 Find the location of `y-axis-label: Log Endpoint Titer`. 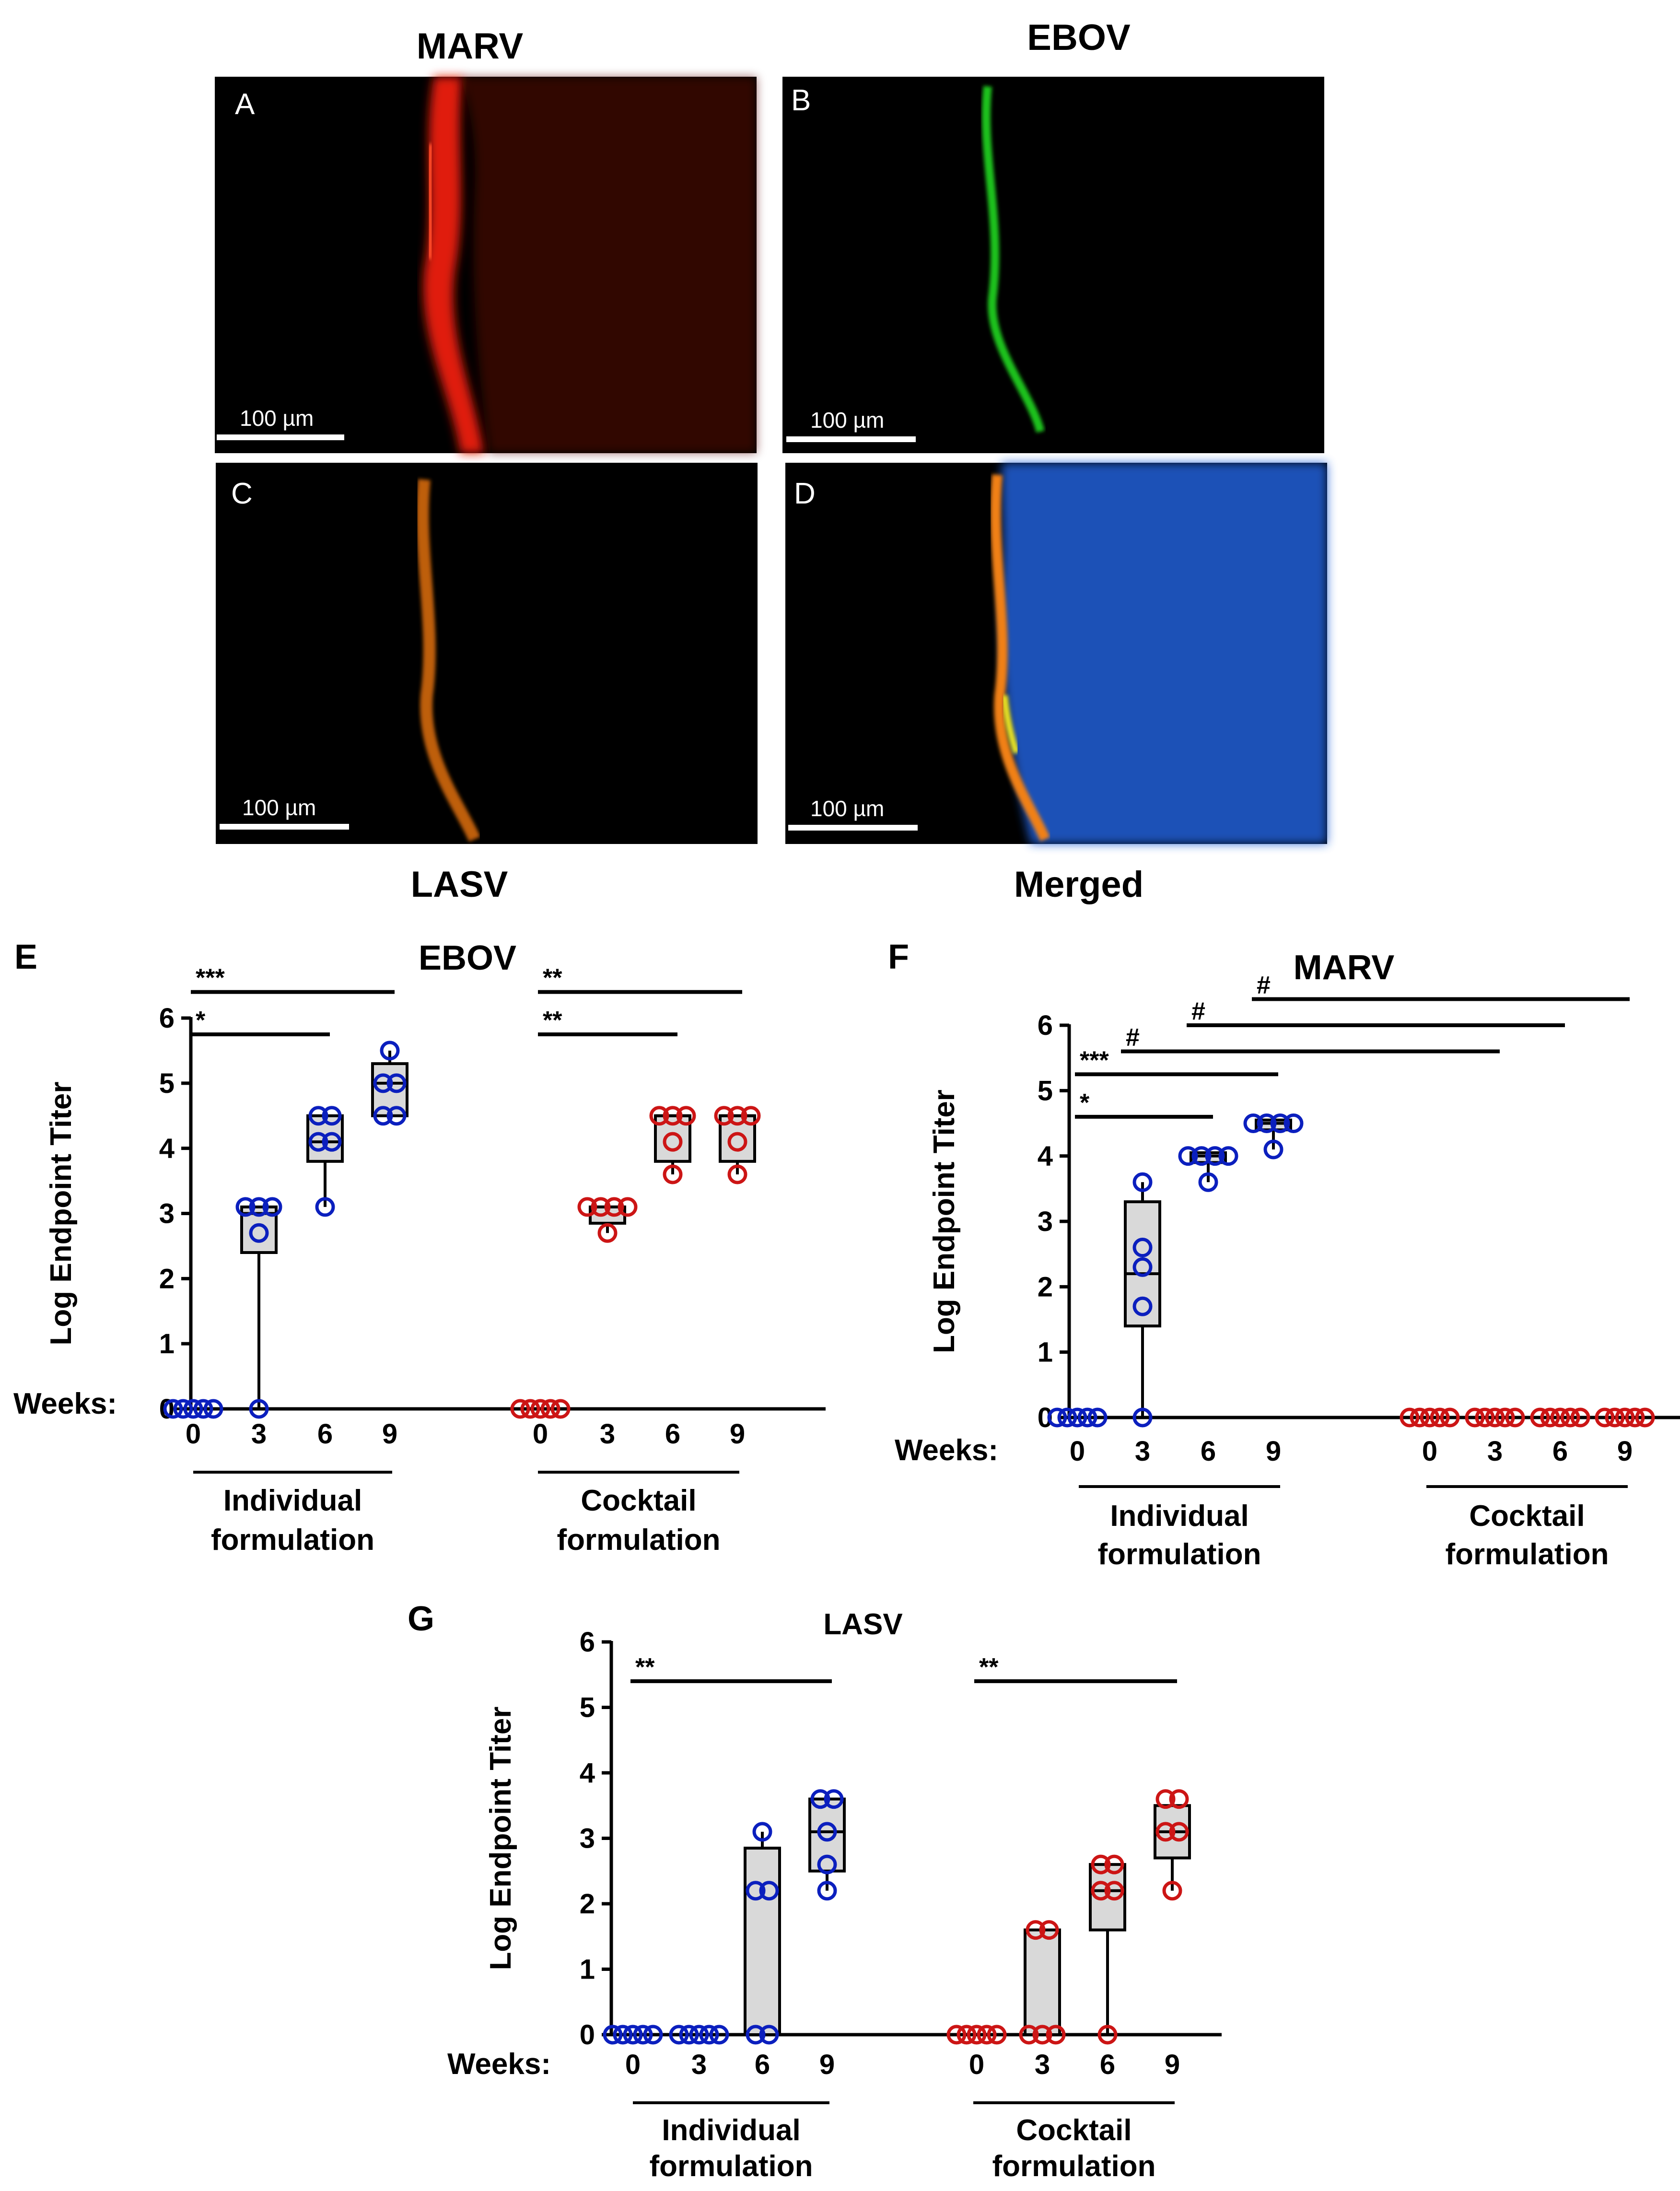

y-axis-label: Log Endpoint Titer is located at coordinates (500, 1838).